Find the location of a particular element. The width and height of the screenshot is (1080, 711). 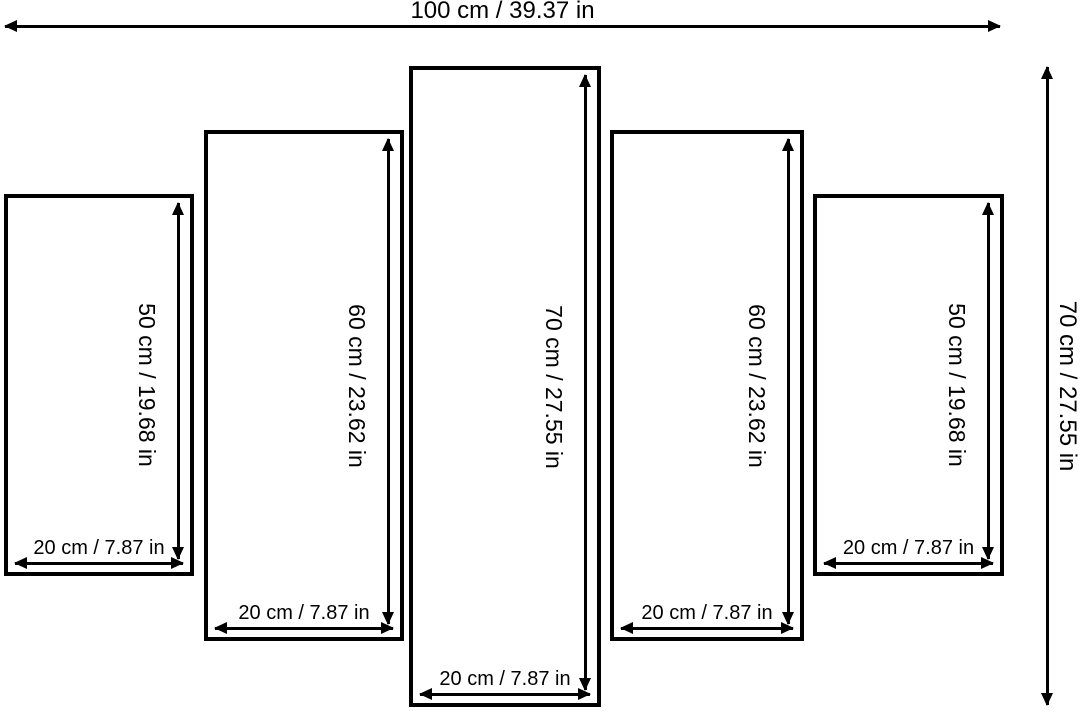

panel-5: 50 cm / 19.68 in 20 cm / 7.87 in is located at coordinates (908, 385).